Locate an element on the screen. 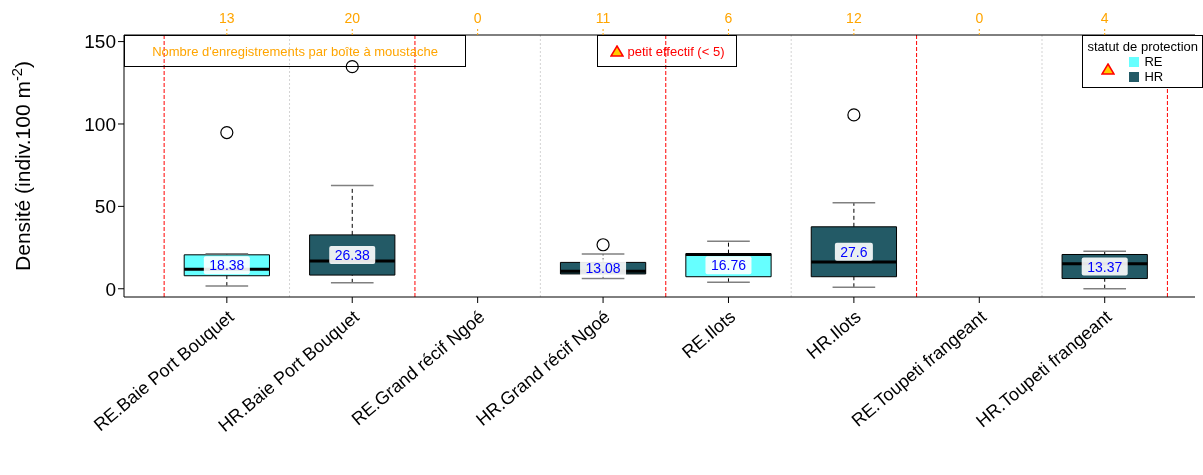 The image size is (1203, 475). annotation: 18.38 is located at coordinates (227, 265).